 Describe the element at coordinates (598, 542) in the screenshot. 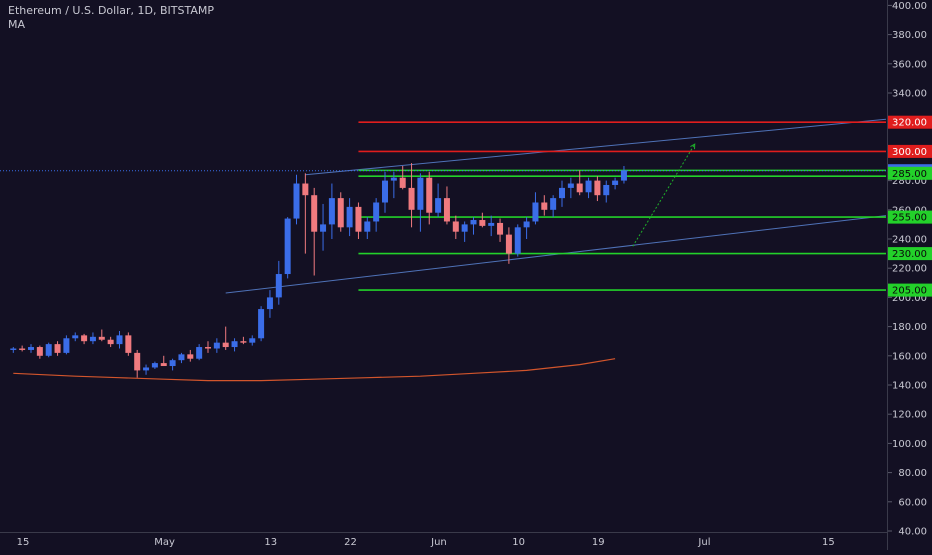

I see `time-tick-label: 19` at that location.